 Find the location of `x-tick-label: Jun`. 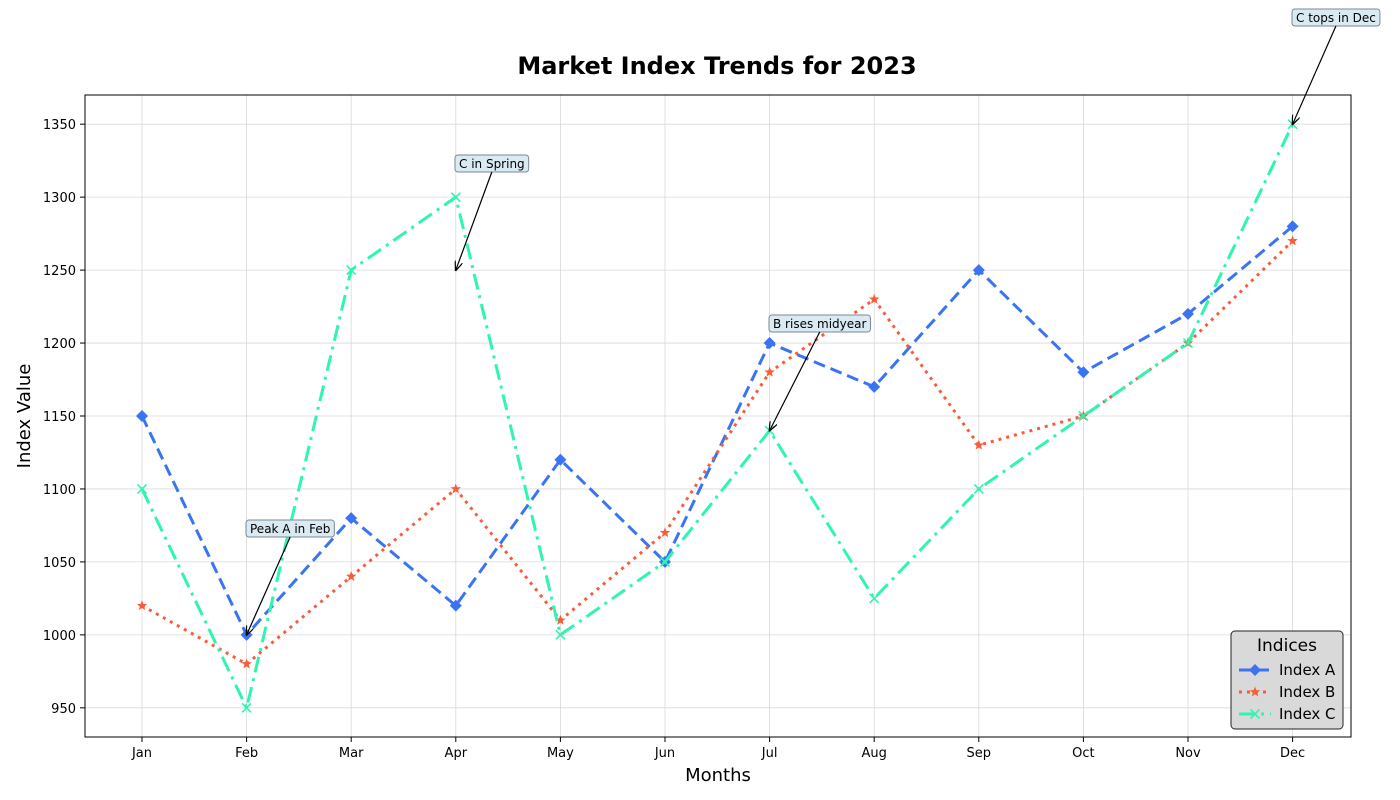

x-tick-label: Jun is located at coordinates (664, 753).